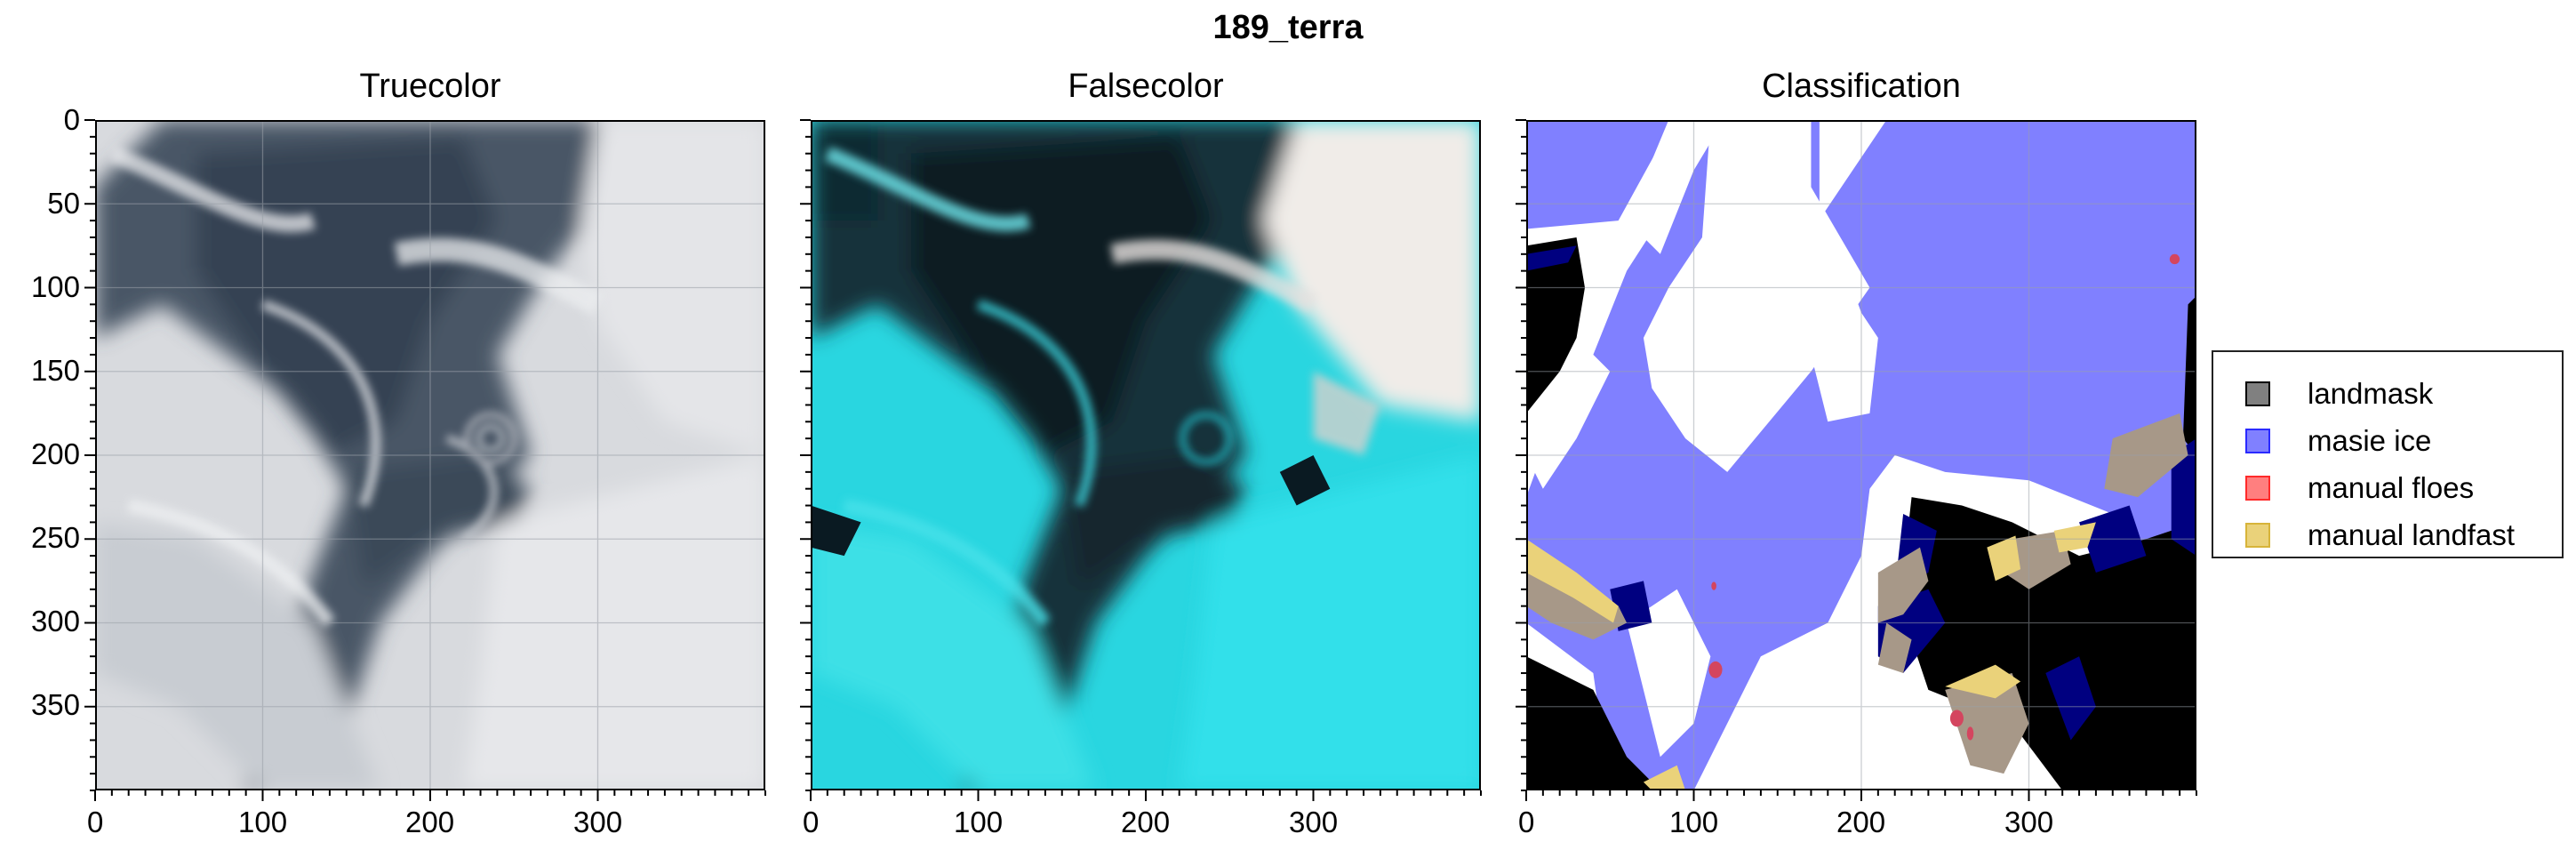 The image size is (2576, 858). I want to click on legend-swatch-manual-landfast, so click(2257, 535).